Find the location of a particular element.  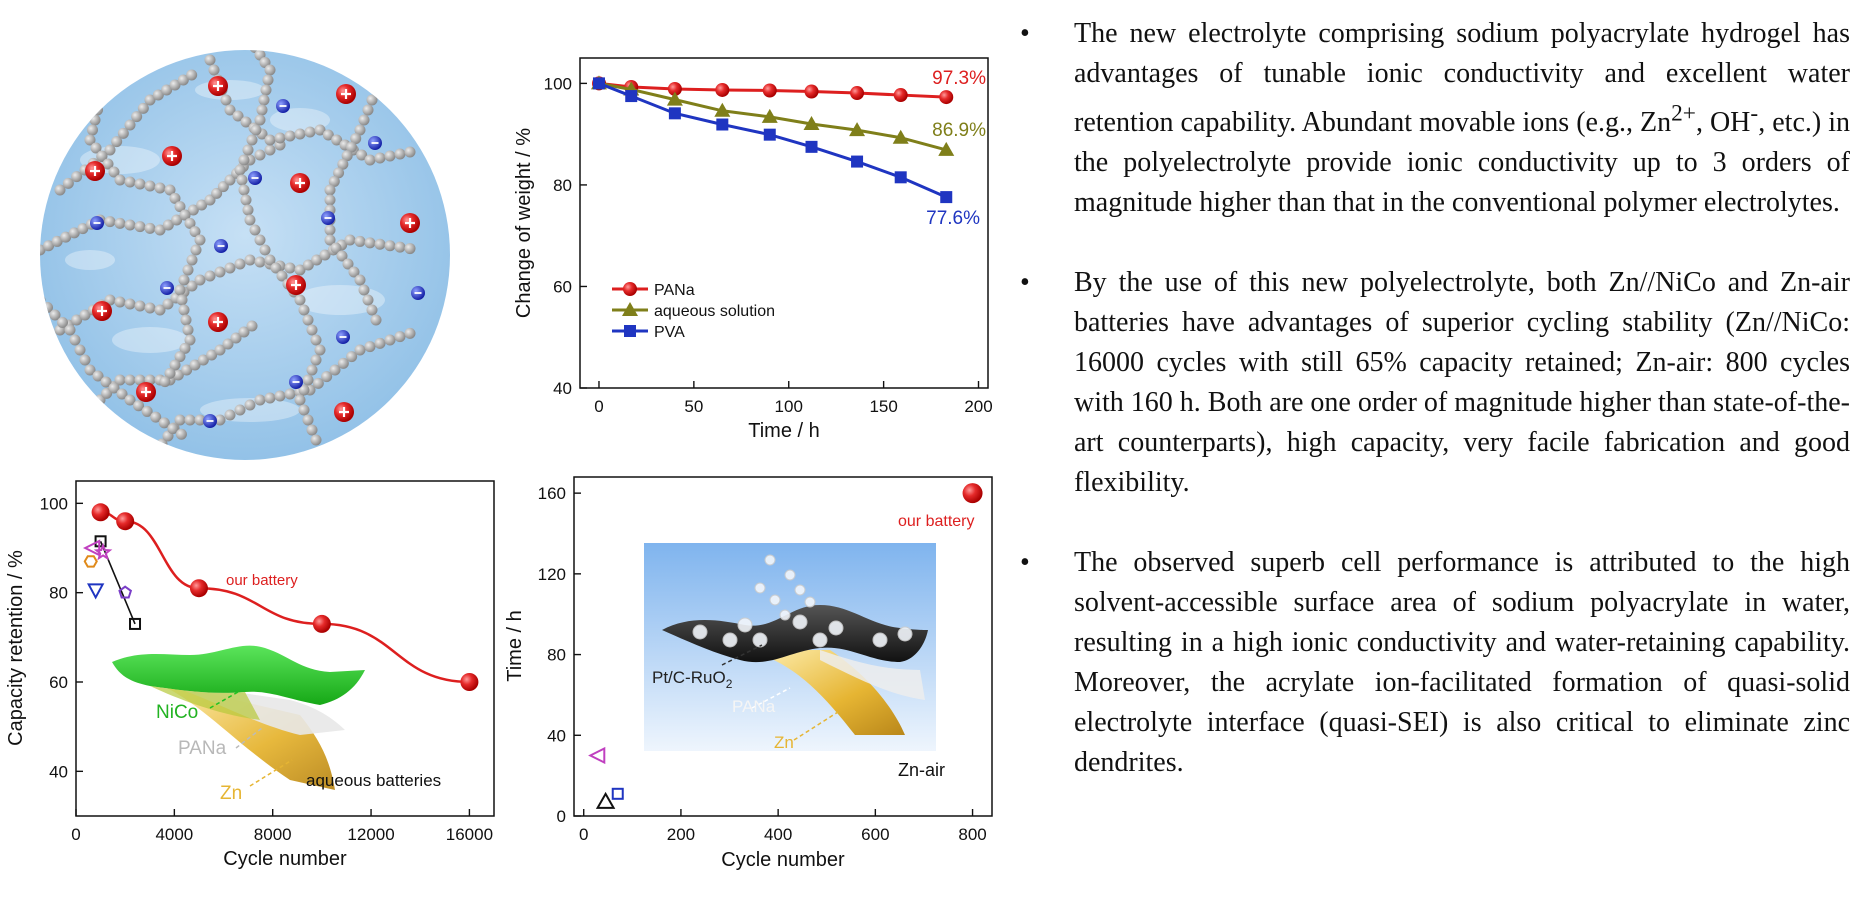

zn-air-inset: Pt/C-RuO2 PANa Zn is located at coordinates (790, 647).